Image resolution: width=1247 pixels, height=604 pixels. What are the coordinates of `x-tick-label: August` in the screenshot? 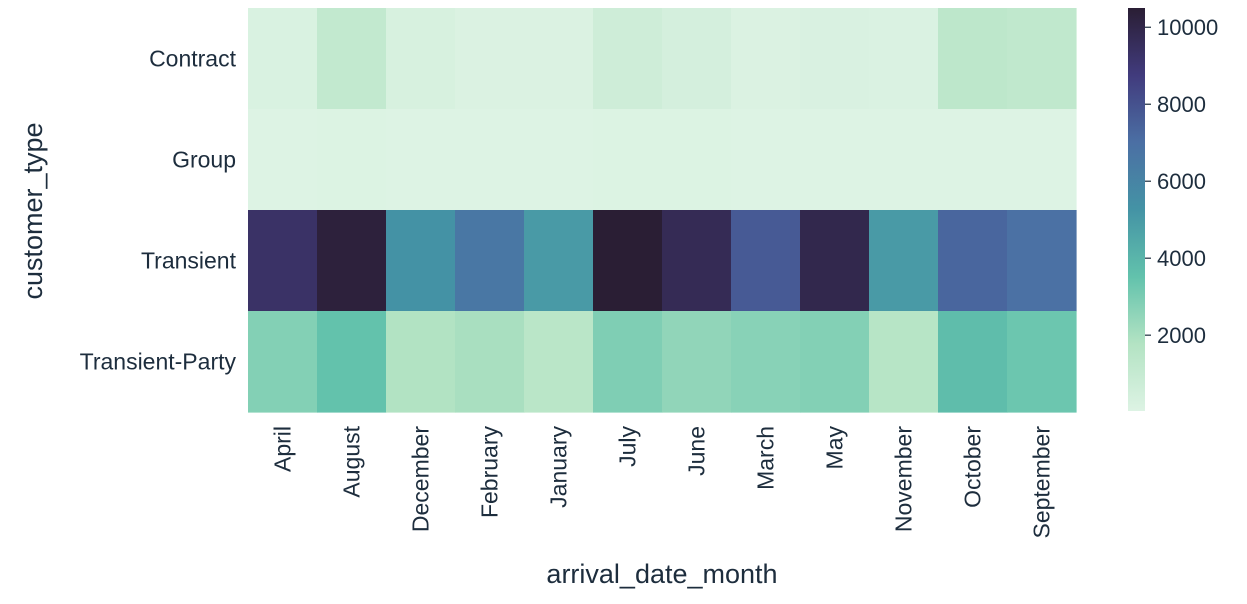 It's located at (352, 461).